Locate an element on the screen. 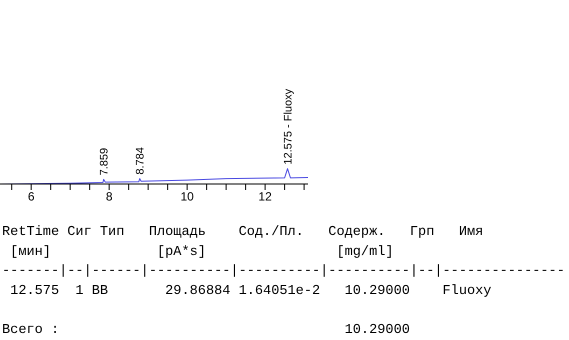  annotation: 8.784 is located at coordinates (140, 161).